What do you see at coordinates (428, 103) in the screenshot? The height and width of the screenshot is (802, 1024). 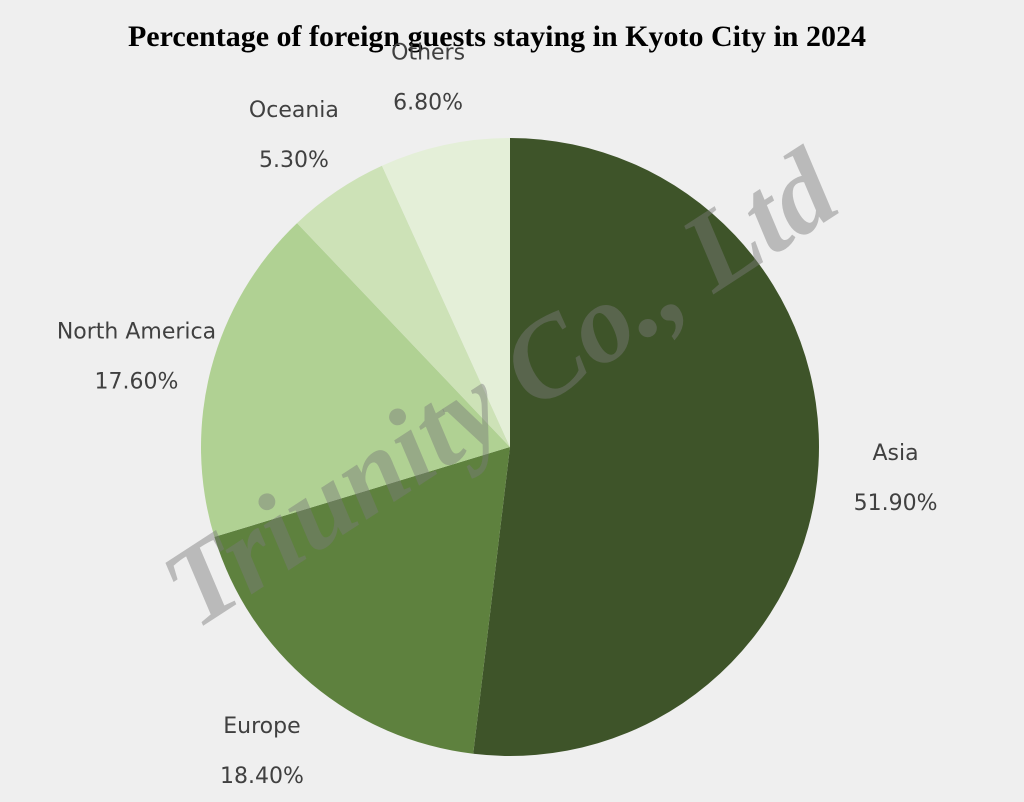 I see `slice-value-label: 6.80%` at bounding box center [428, 103].